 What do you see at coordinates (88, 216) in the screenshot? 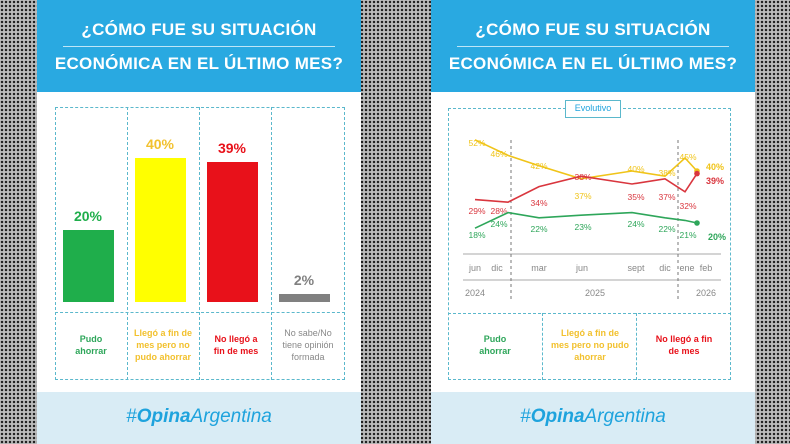
I see `bar-value-label: 20%` at bounding box center [88, 216].